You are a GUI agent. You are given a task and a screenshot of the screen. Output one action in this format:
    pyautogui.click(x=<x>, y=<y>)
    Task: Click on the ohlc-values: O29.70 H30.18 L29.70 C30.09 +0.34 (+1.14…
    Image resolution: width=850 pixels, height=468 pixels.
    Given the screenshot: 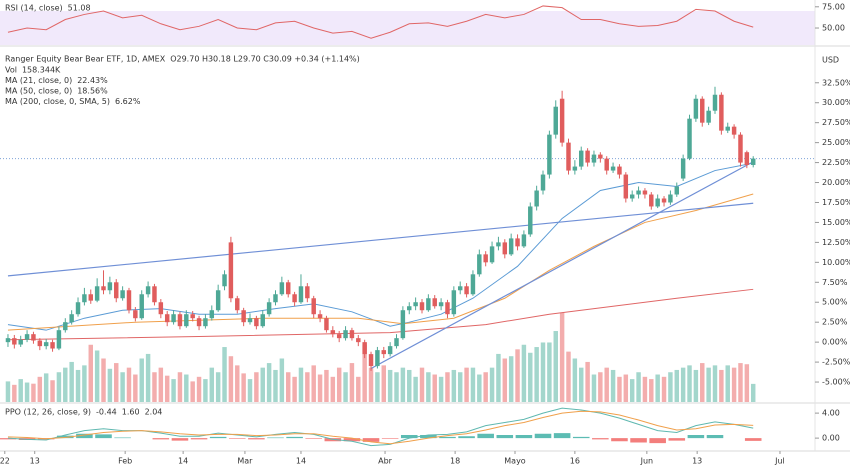 What is the action you would take?
    pyautogui.click(x=265, y=59)
    